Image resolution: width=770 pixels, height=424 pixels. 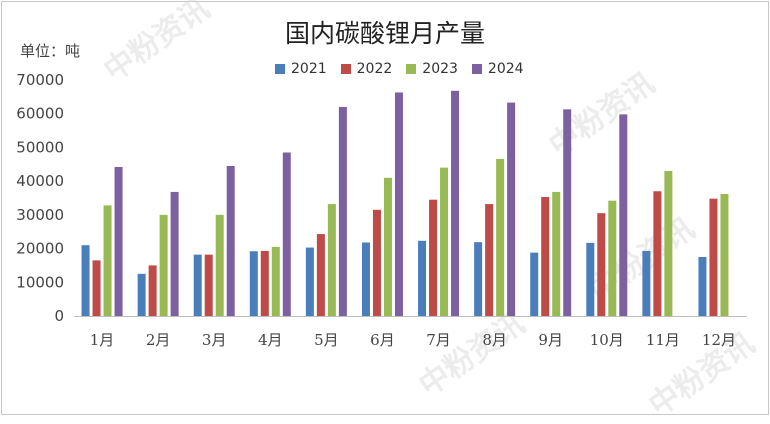 What do you see at coordinates (40, 249) in the screenshot?
I see `y-tick-label: 20000` at bounding box center [40, 249].